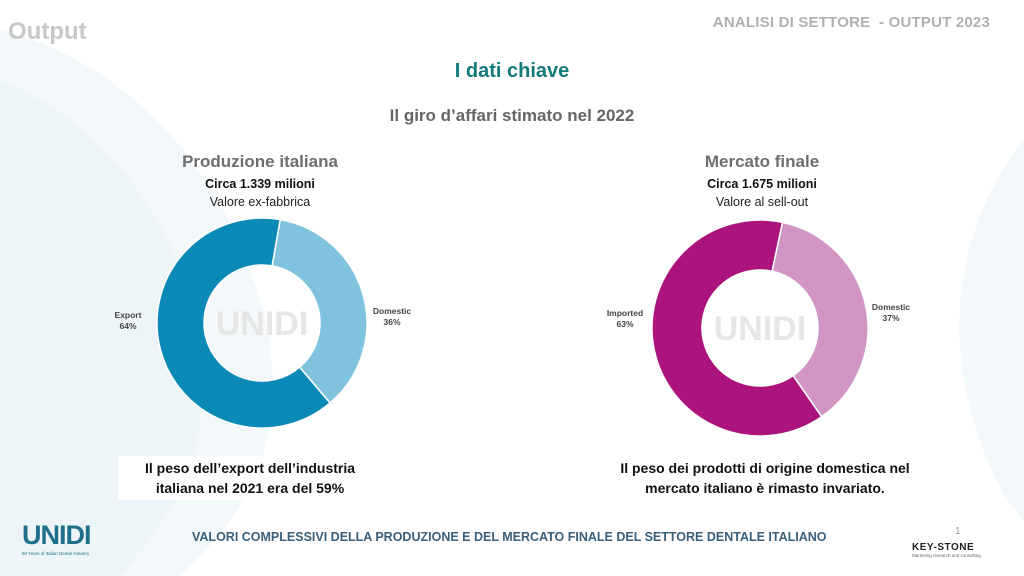  What do you see at coordinates (260, 184) in the screenshot?
I see `chart-amount-production: Circa 1.339 milioni` at bounding box center [260, 184].